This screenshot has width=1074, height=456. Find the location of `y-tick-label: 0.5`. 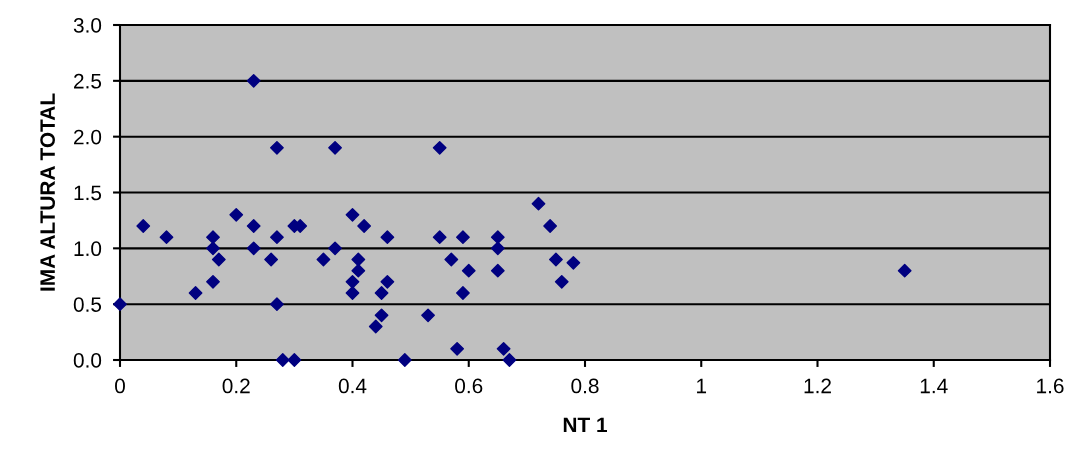

y-tick-label: 0.5 is located at coordinates (87, 304).